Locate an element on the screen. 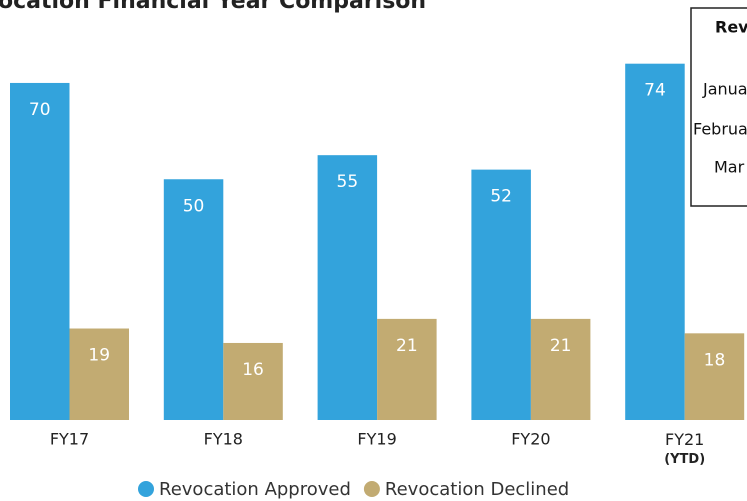  side-table-box is located at coordinates (718, 107).